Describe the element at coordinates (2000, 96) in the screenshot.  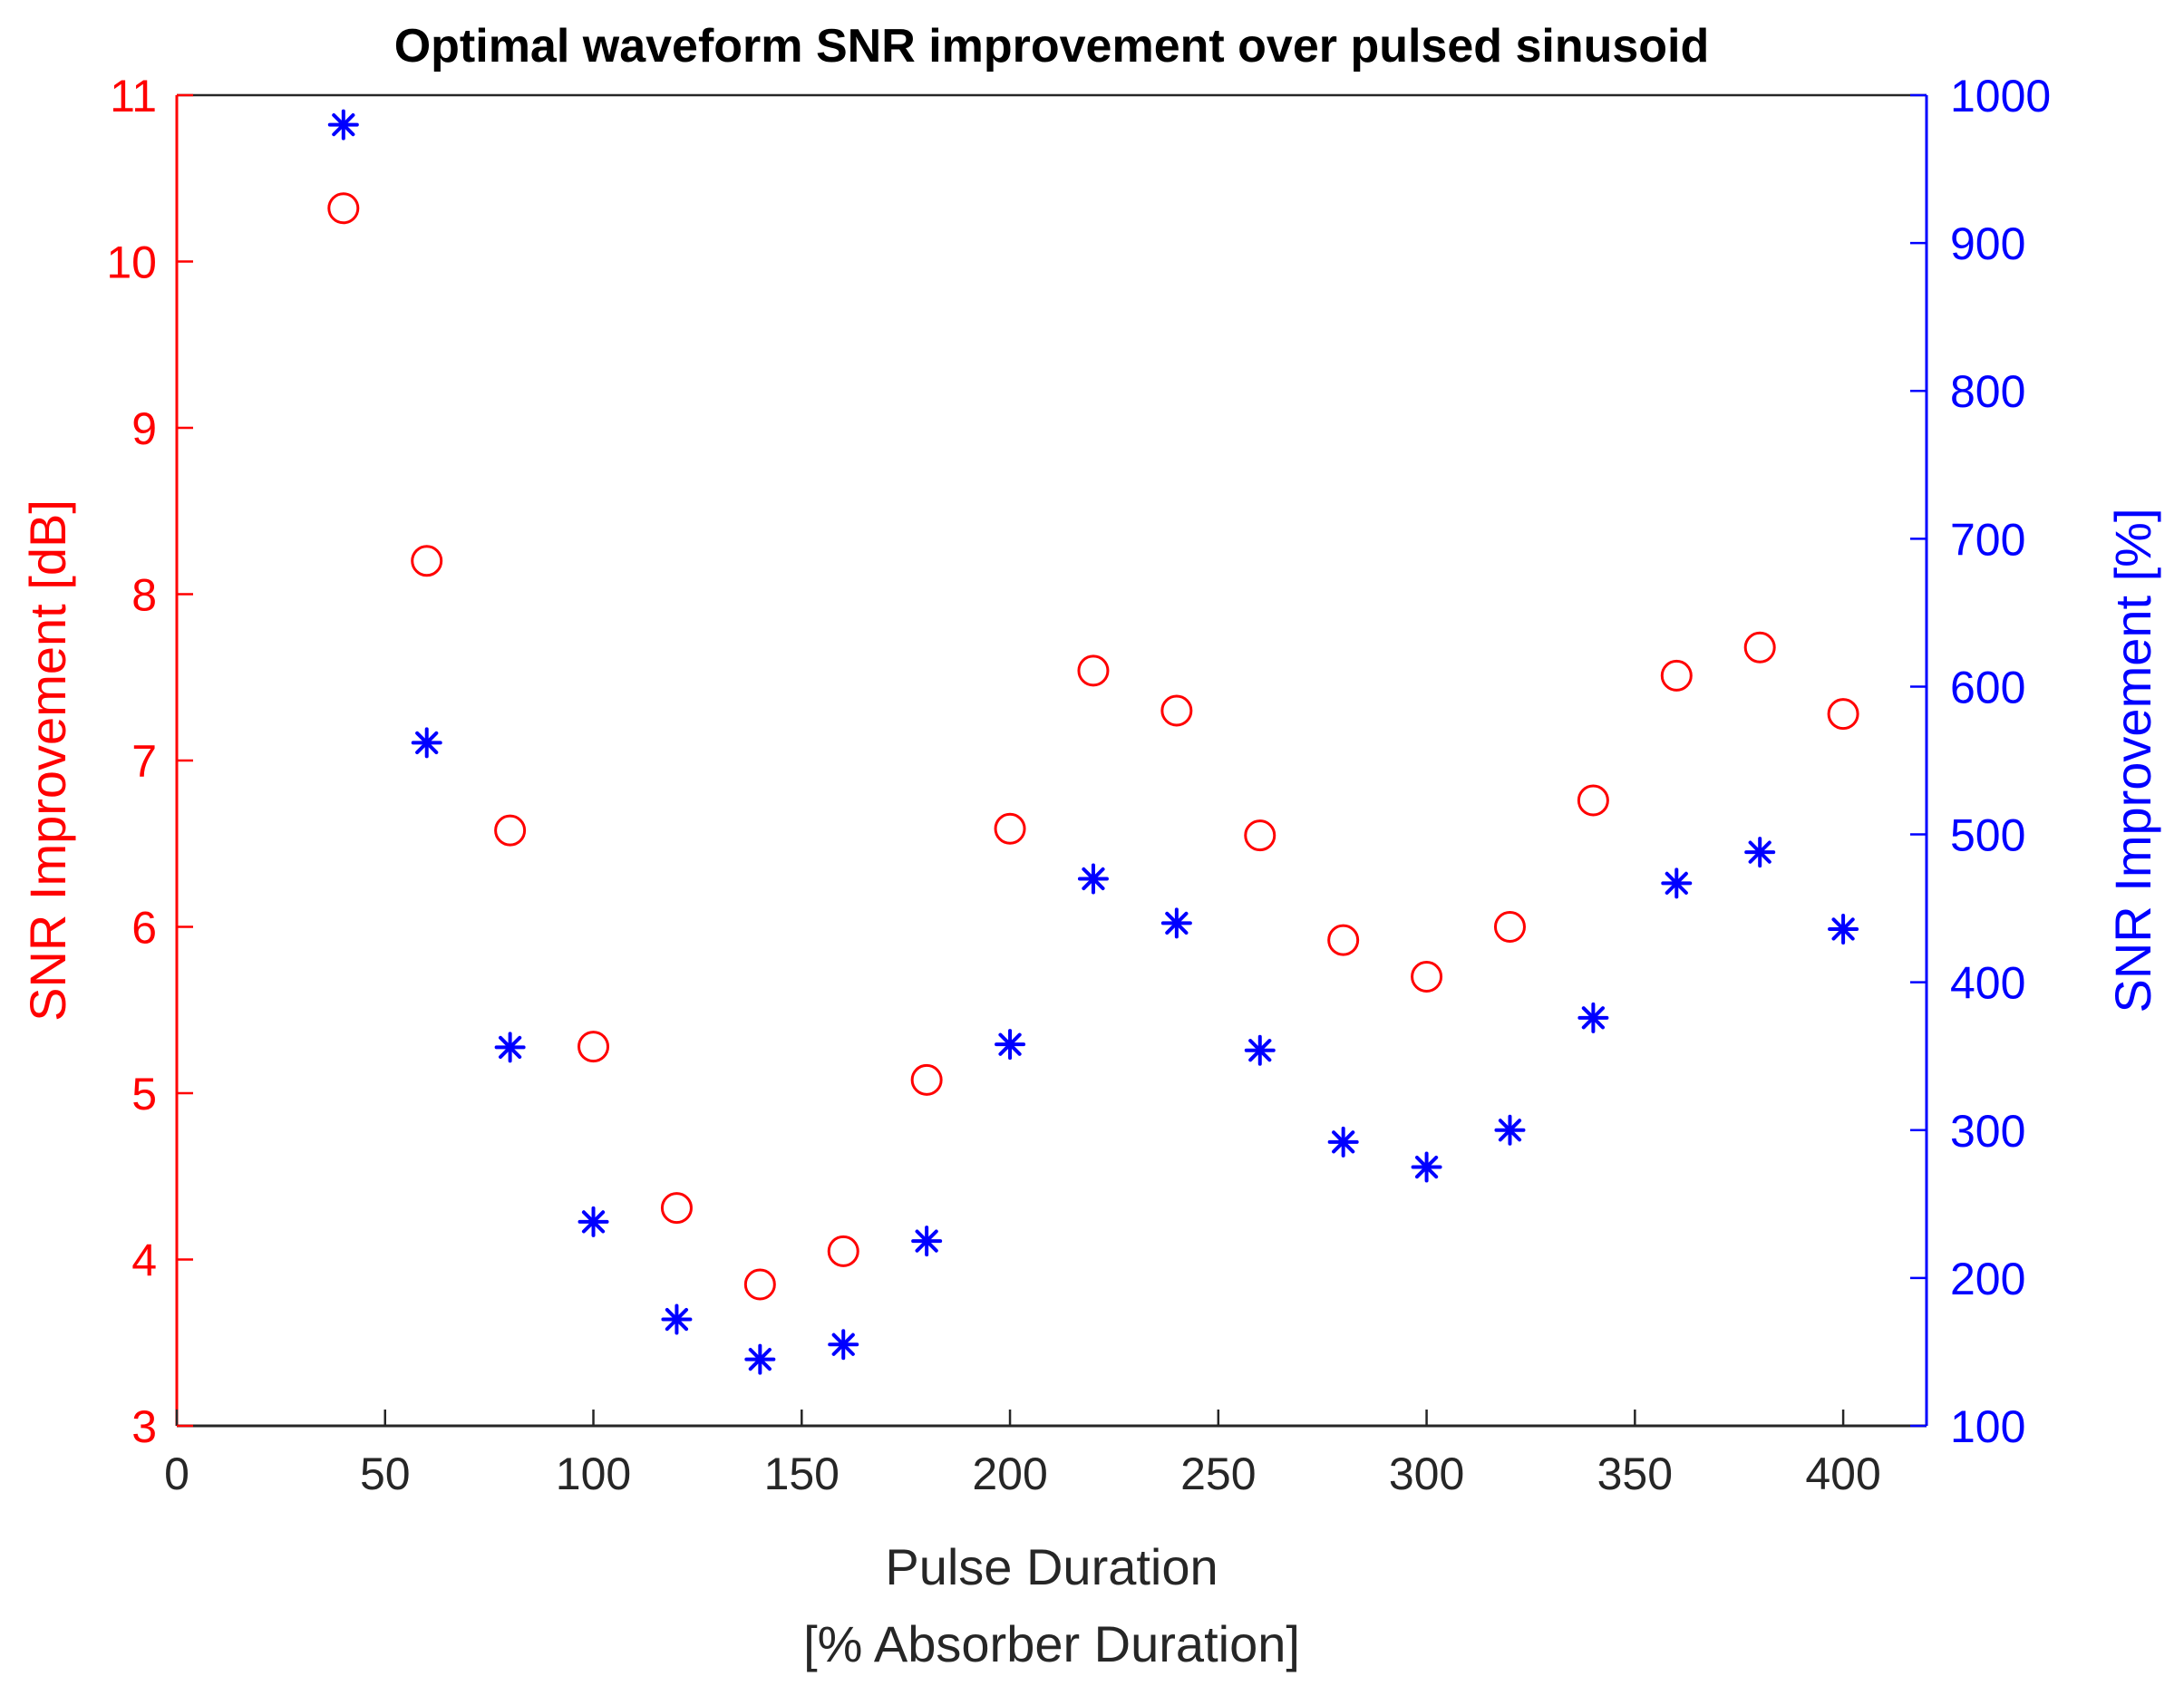
I see `right-tick-label: 1000` at that location.